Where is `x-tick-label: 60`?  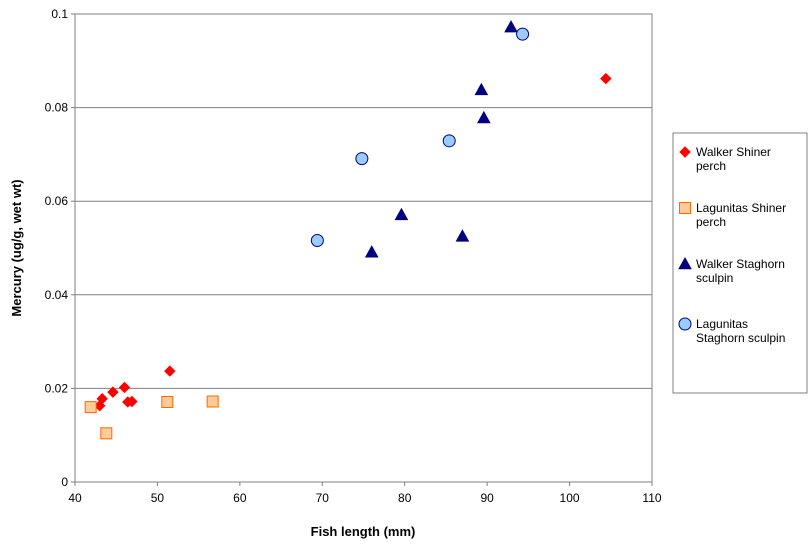 x-tick-label: 60 is located at coordinates (240, 498).